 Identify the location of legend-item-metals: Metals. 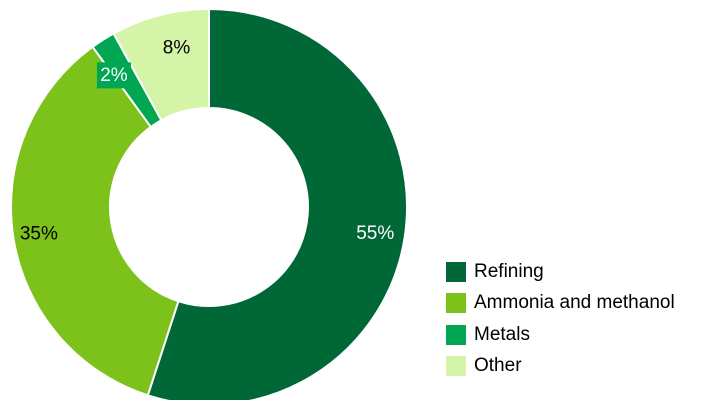
(560, 335).